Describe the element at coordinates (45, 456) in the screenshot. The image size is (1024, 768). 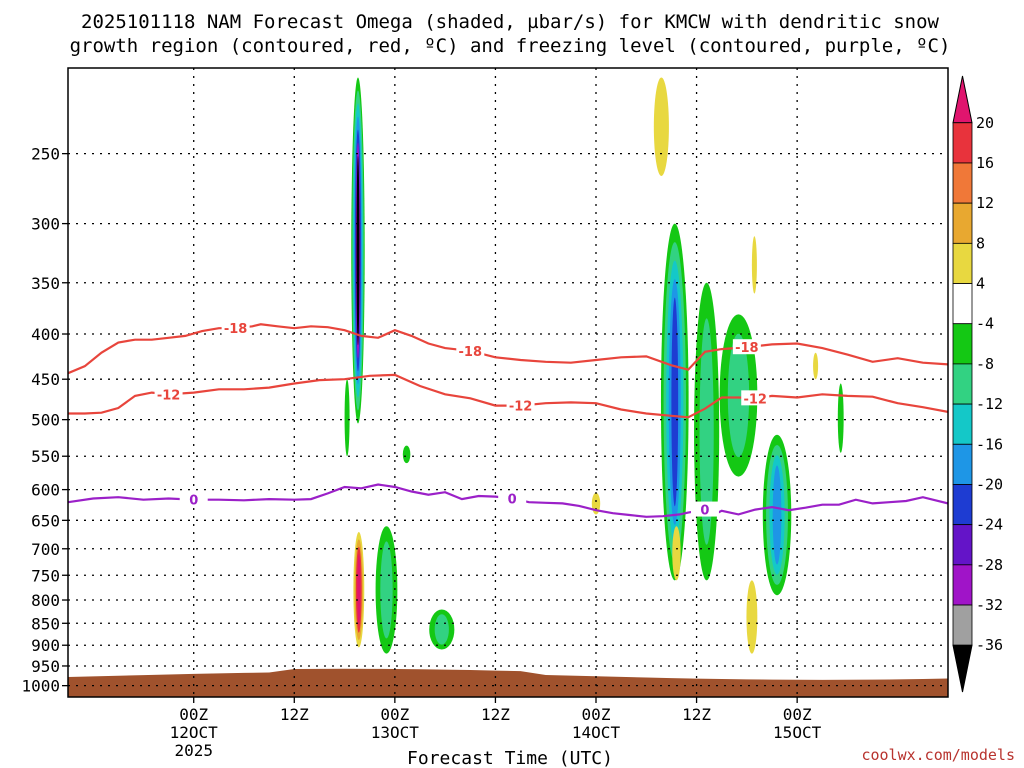
I see `y-tick-label-550: 550` at that location.